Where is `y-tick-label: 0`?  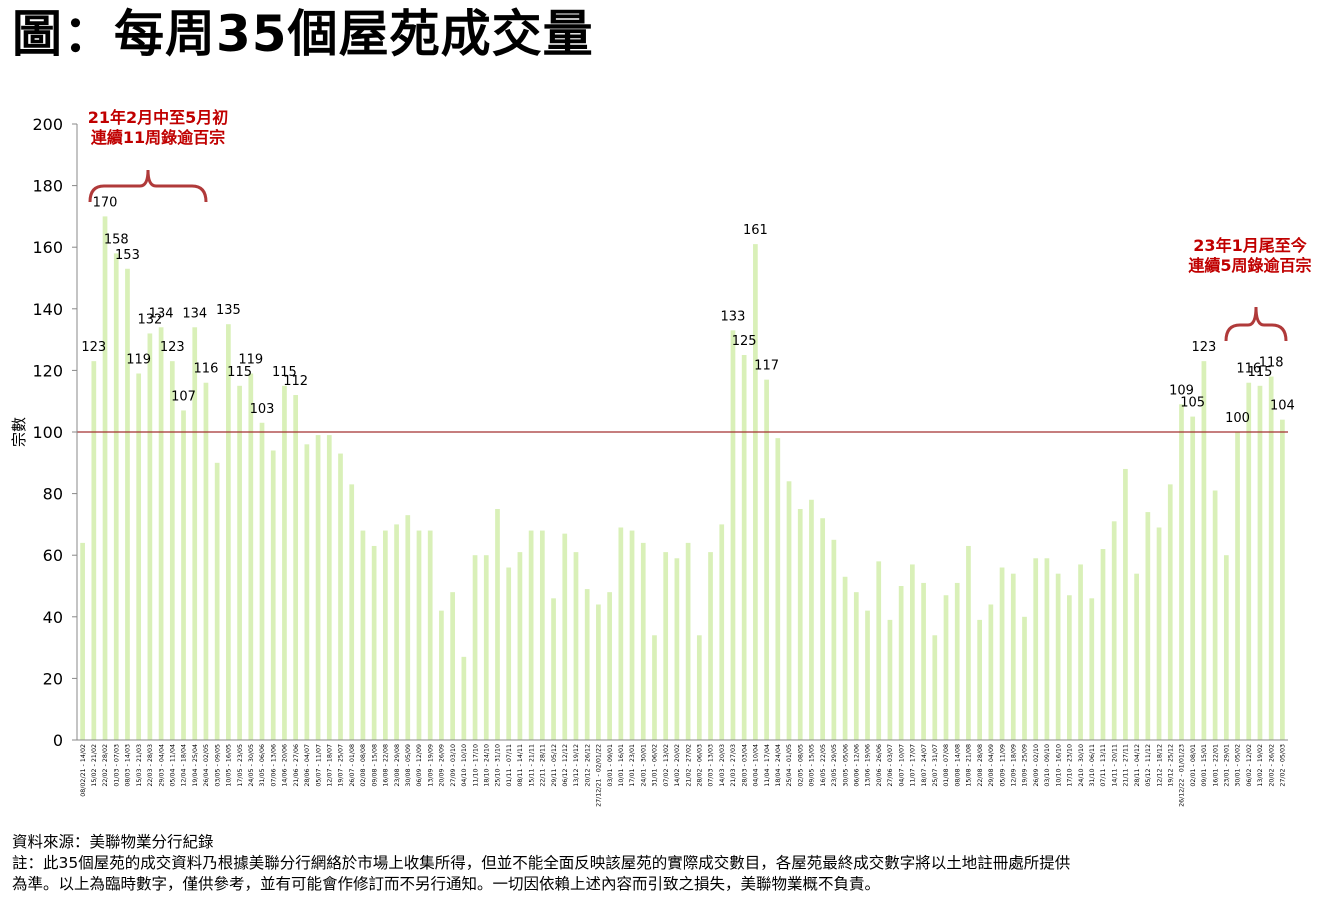
y-tick-label: 0 is located at coordinates (58, 740).